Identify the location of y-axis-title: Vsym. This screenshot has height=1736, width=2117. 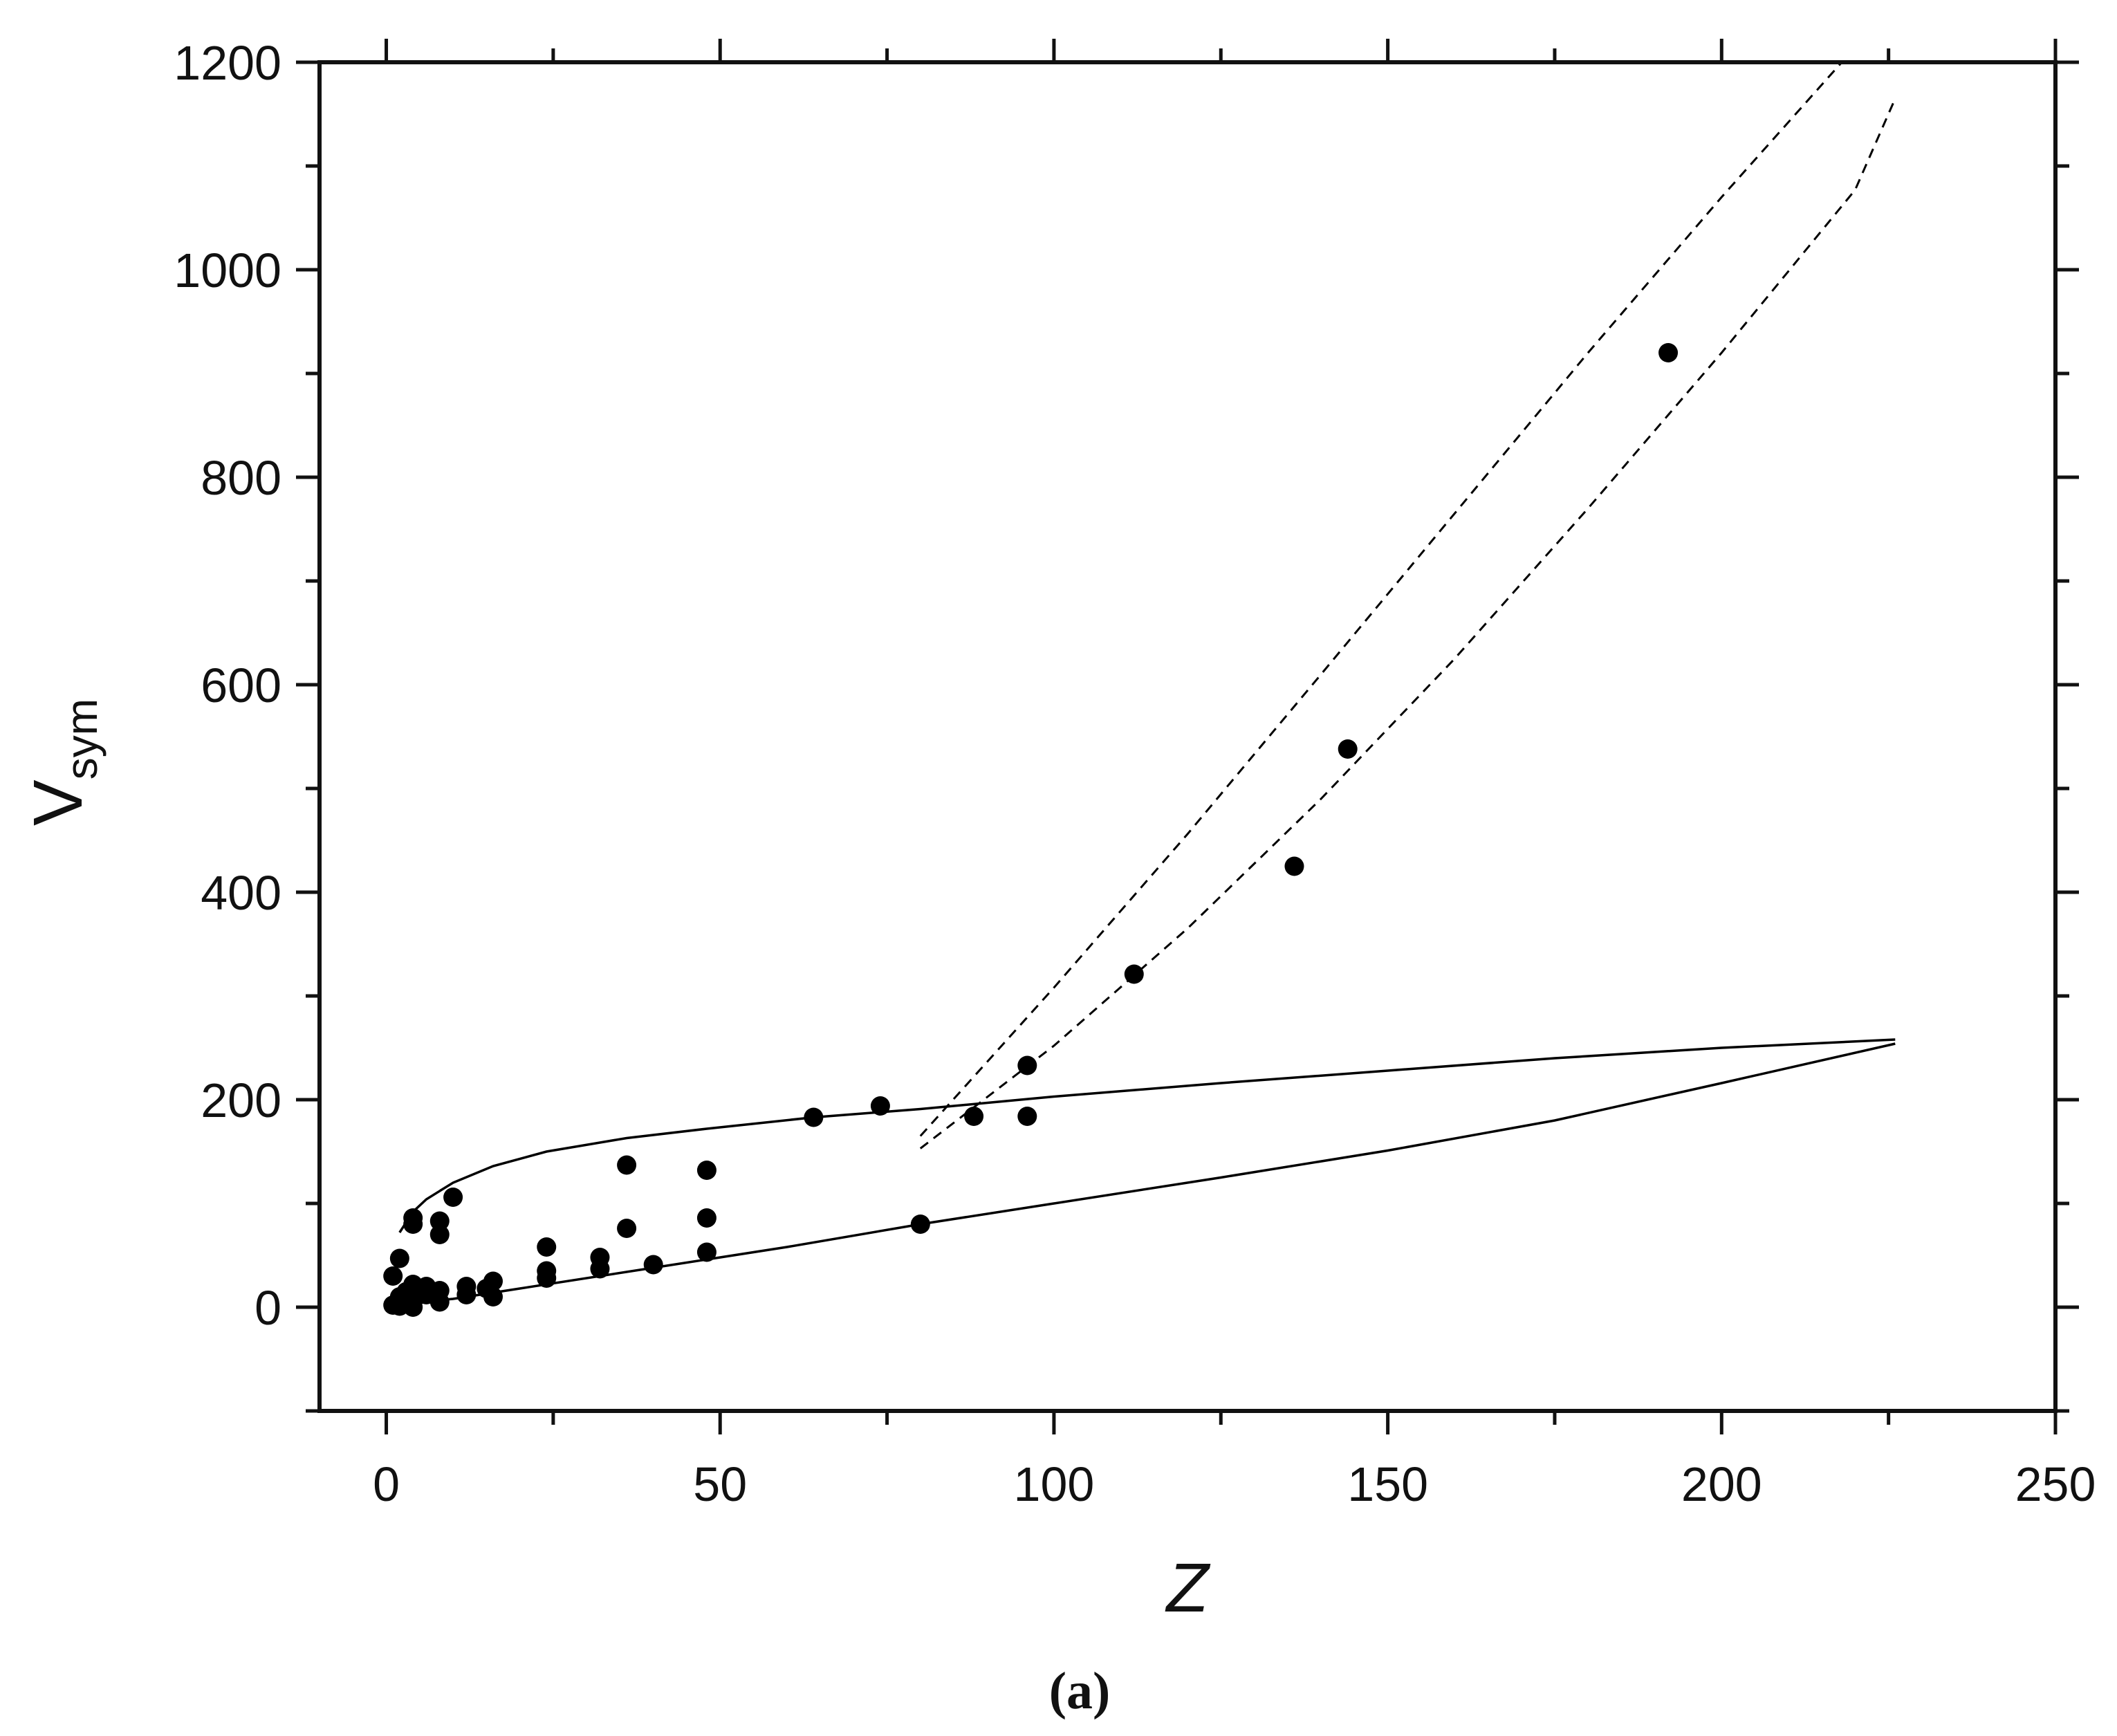
(63, 763).